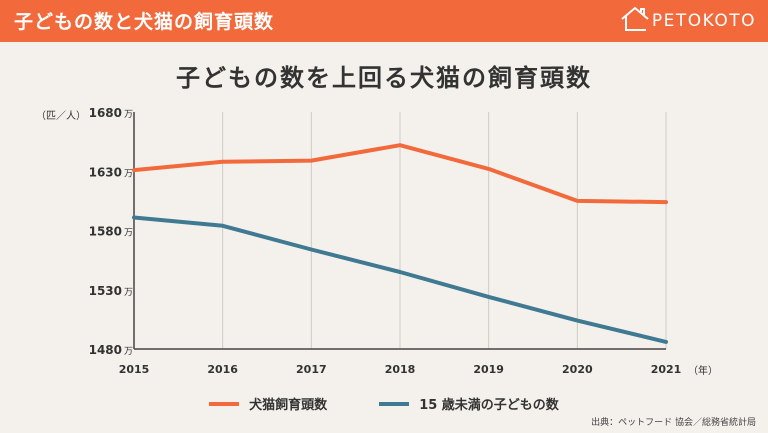 The image size is (768, 433). What do you see at coordinates (134, 369) in the screenshot?
I see `x-tick-label-2015: 2015` at bounding box center [134, 369].